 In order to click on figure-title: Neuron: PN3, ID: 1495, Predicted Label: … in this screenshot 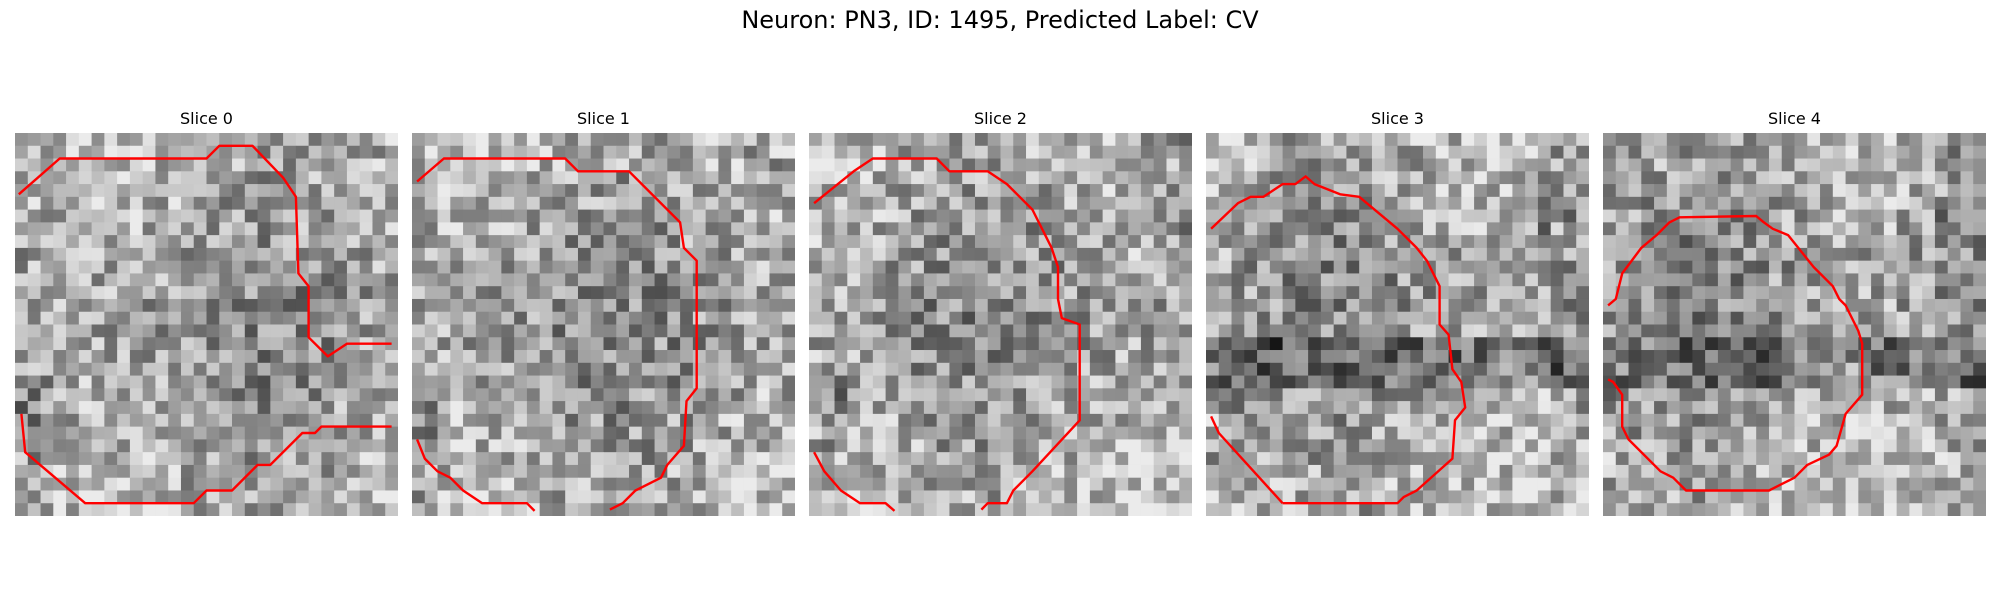, I will do `click(1000, 20)`.